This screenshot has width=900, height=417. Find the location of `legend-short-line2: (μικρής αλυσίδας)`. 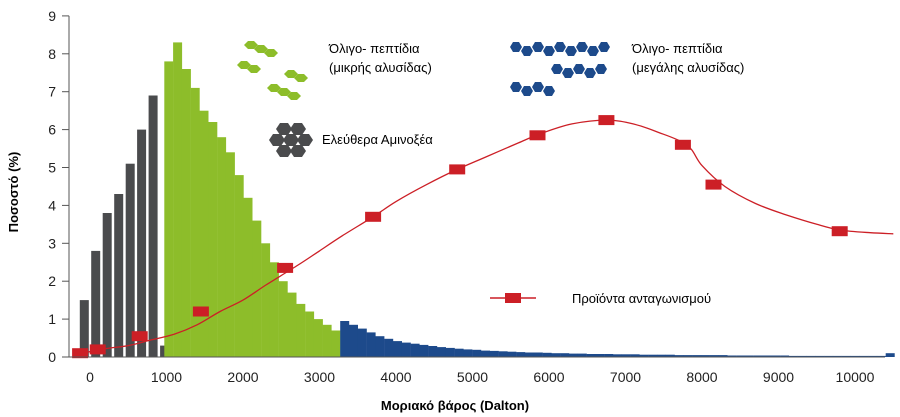

legend-short-line2: (μικρής αλυσίδας) is located at coordinates (380, 67).